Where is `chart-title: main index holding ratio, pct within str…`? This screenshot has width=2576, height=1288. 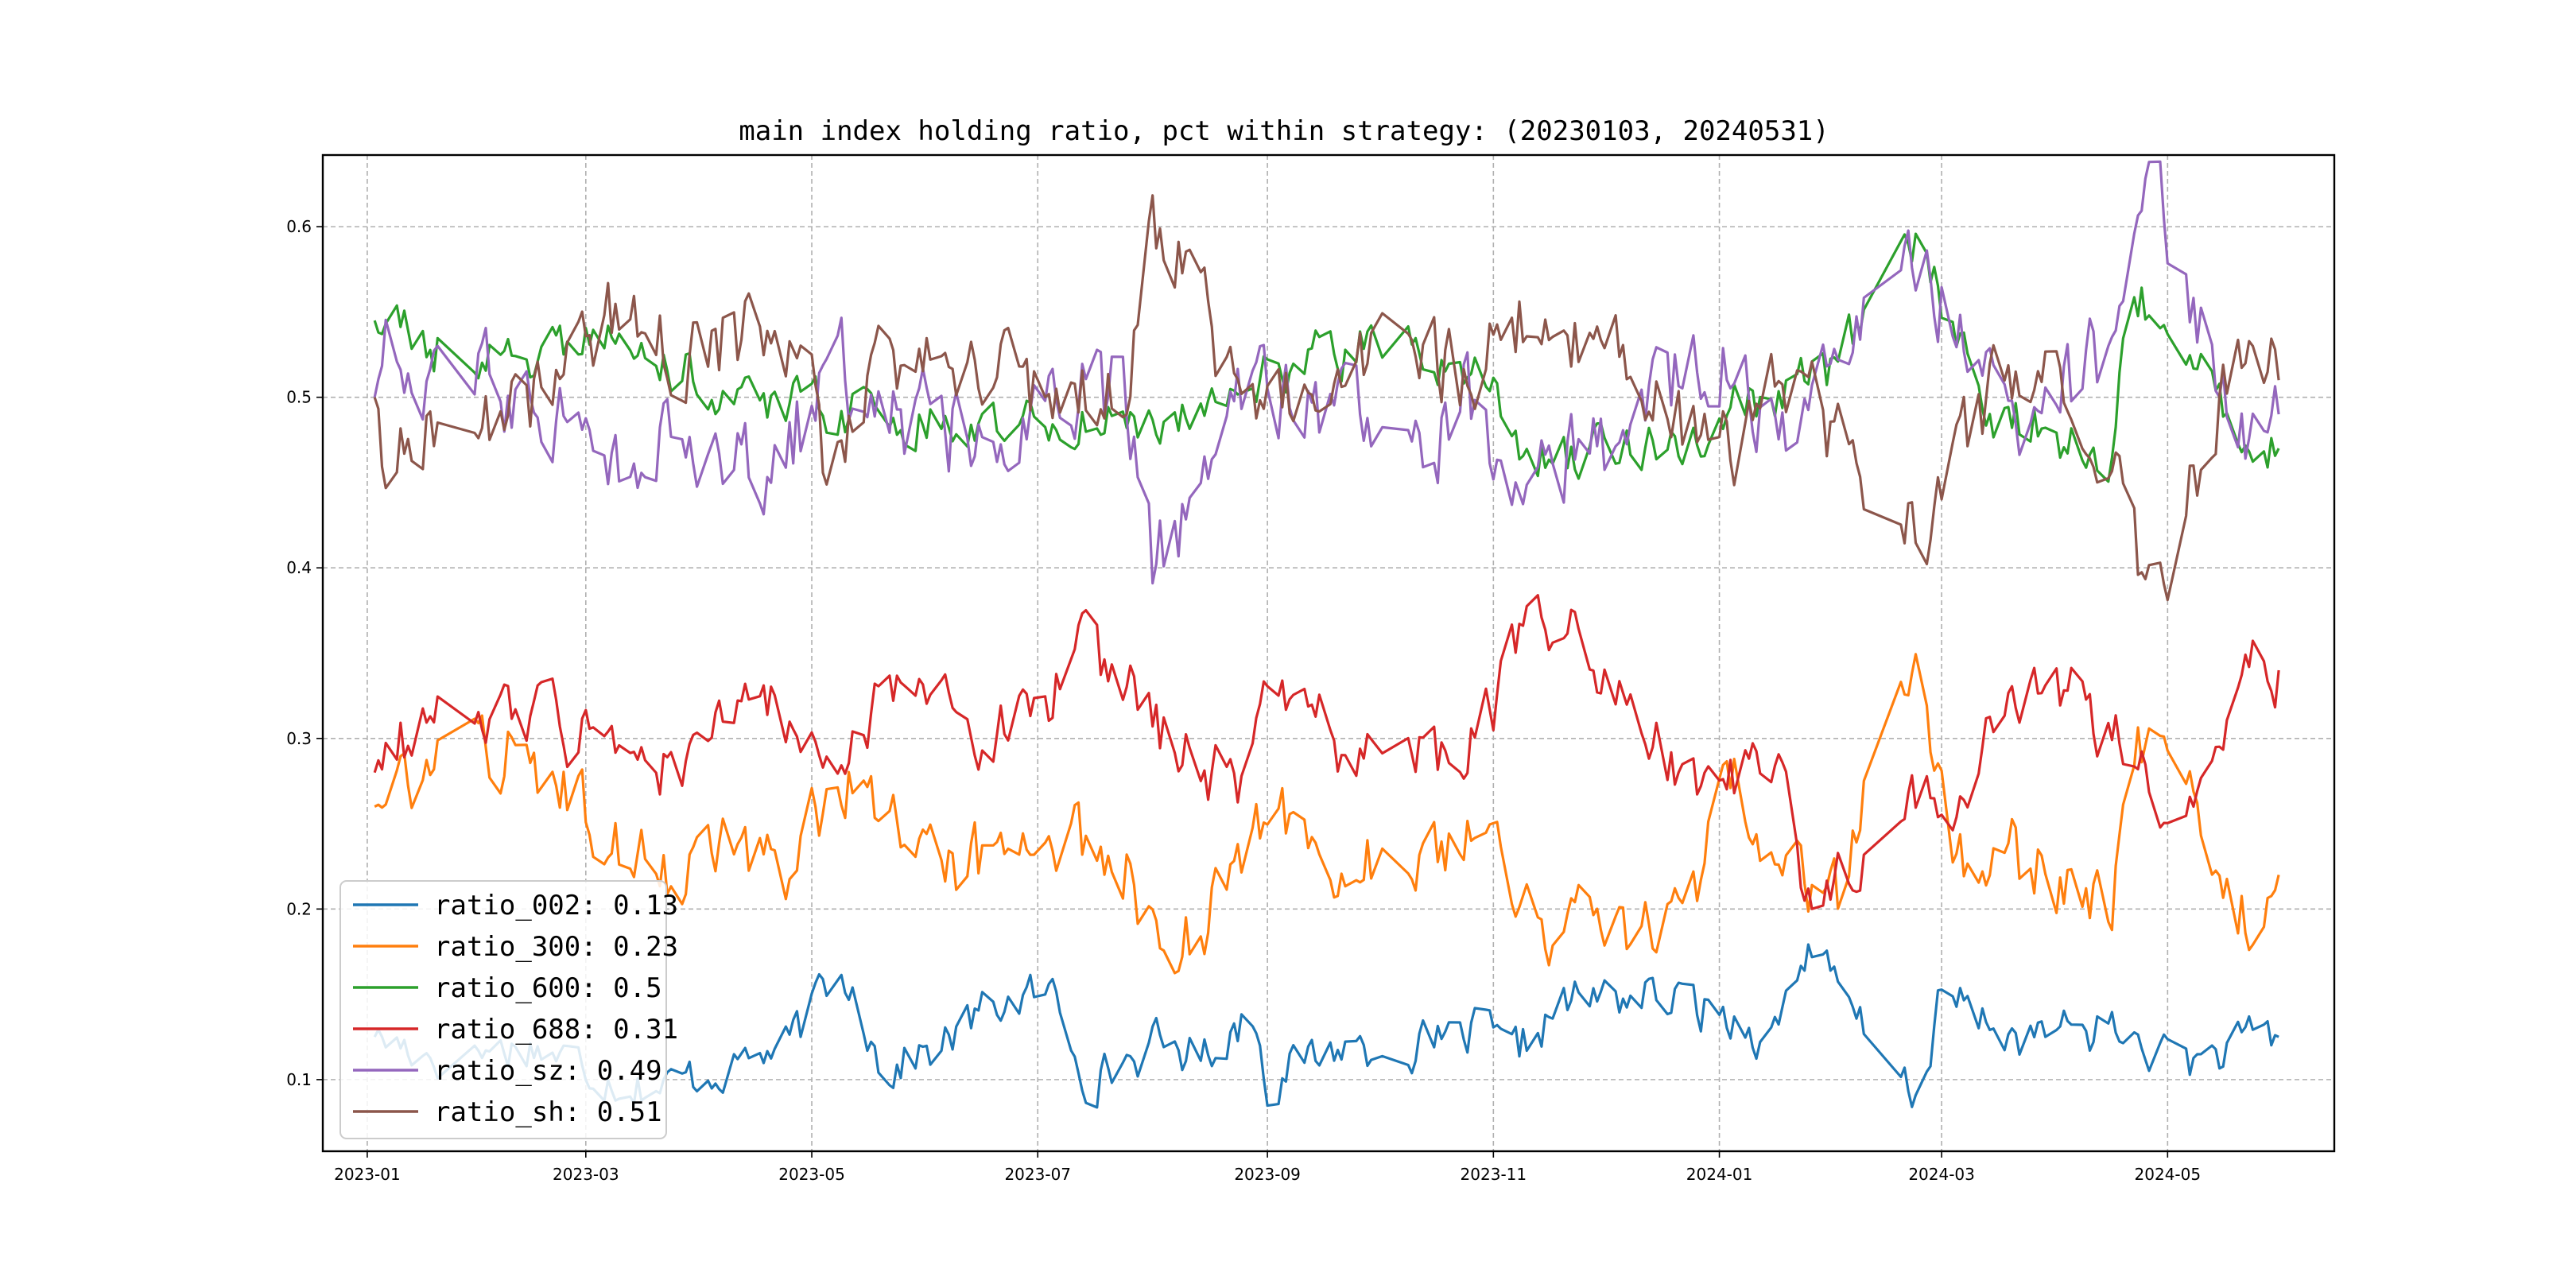 chart-title: main index holding ratio, pct within str… is located at coordinates (1284, 131).